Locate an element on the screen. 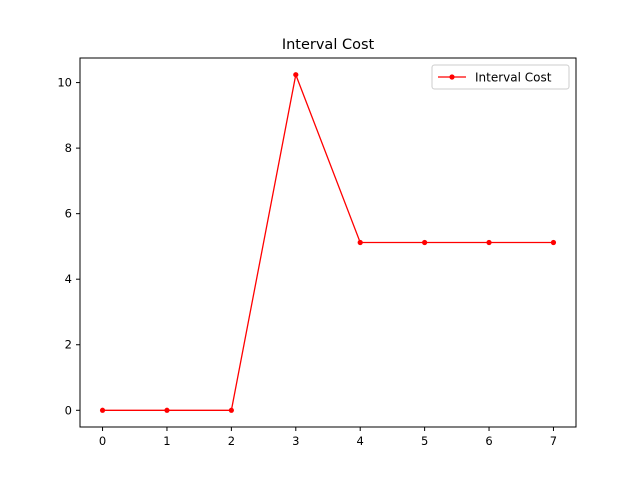 This screenshot has height=484, width=640. chart-title: Interval Cost is located at coordinates (328, 45).